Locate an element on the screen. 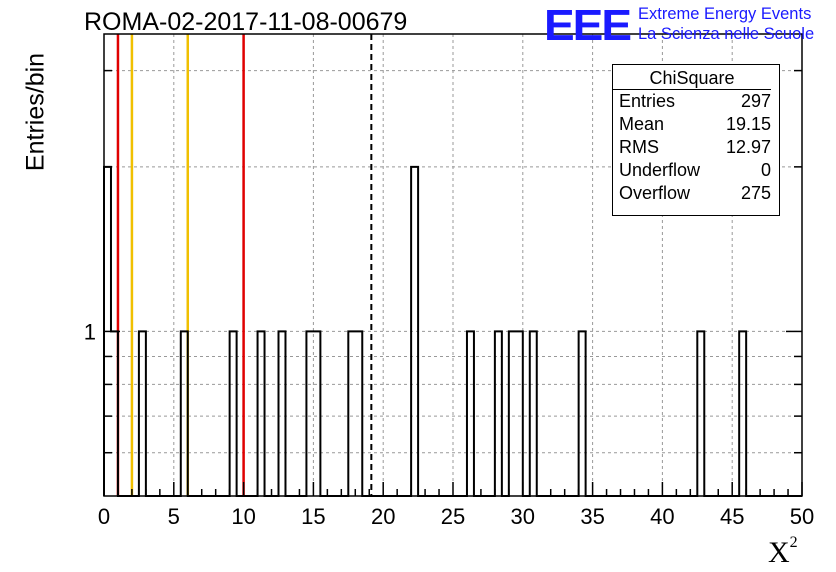 The height and width of the screenshot is (572, 836). x-tick-label: 25 is located at coordinates (453, 516).